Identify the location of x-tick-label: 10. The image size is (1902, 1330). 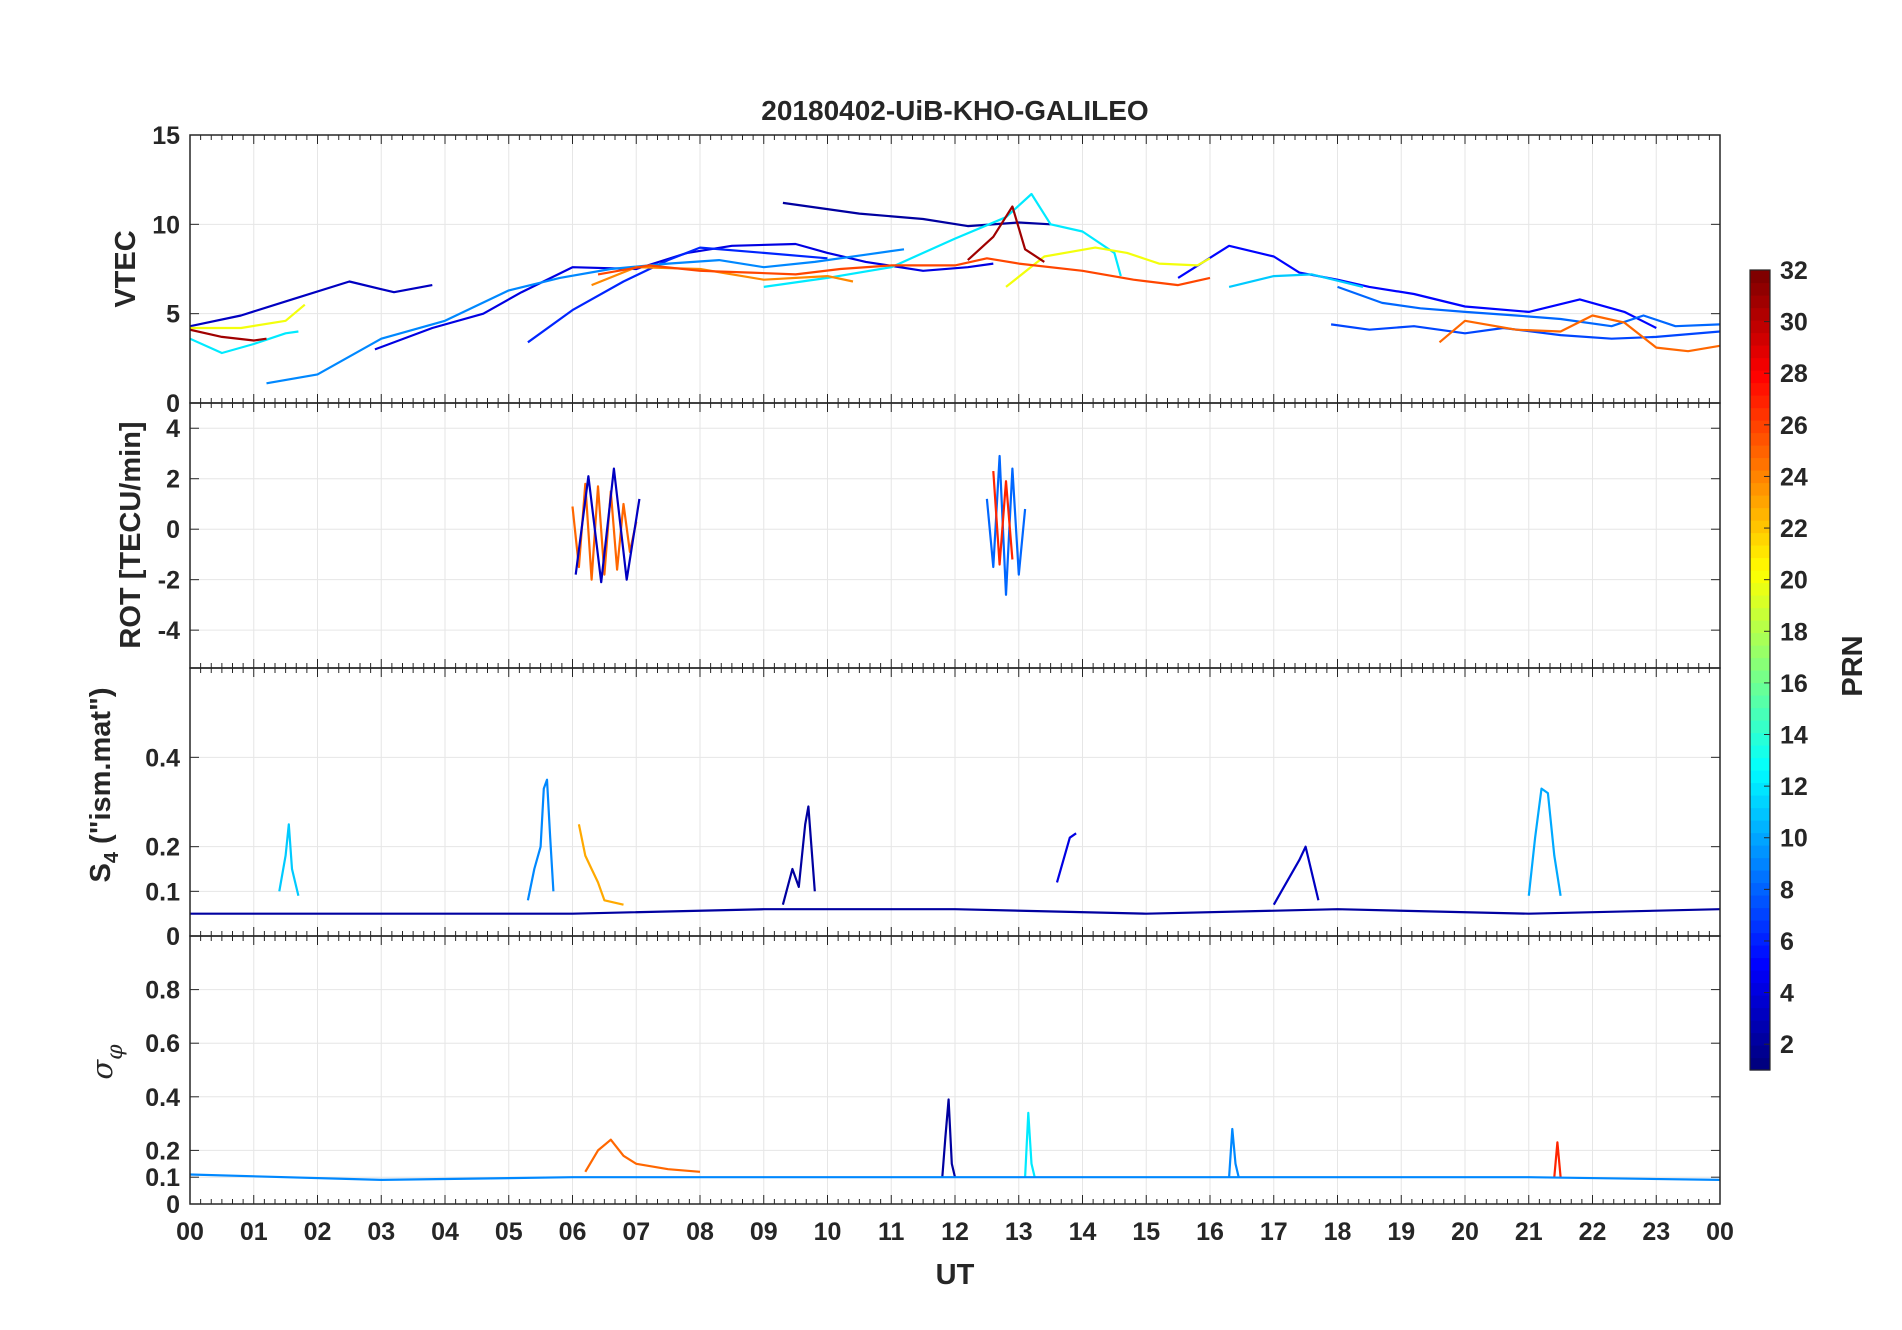
(828, 1232).